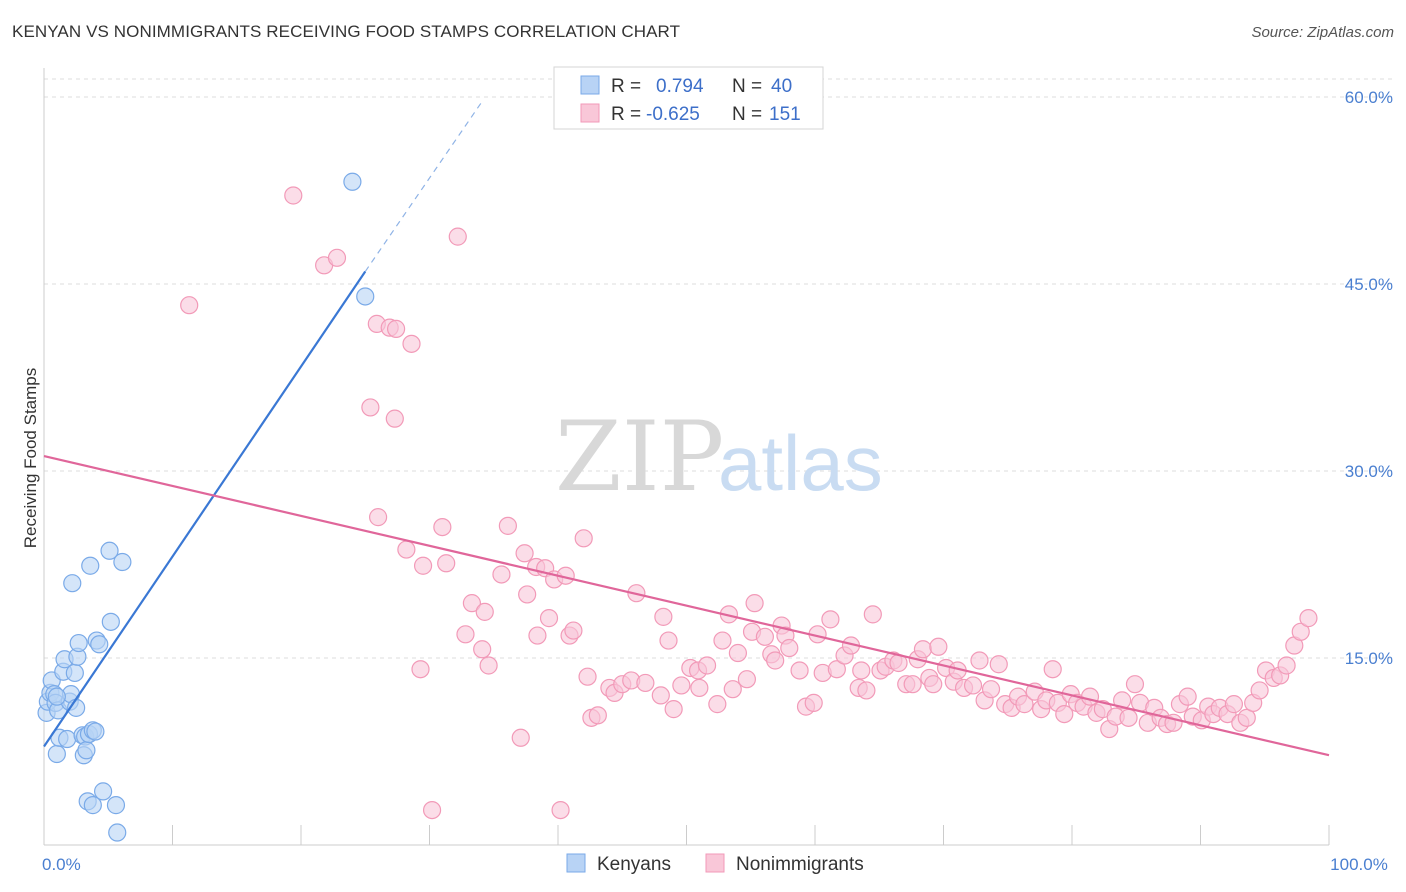 The height and width of the screenshot is (892, 1406). Describe the element at coordinates (61, 864) in the screenshot. I see `x-tick-label: 0.0%` at that location.